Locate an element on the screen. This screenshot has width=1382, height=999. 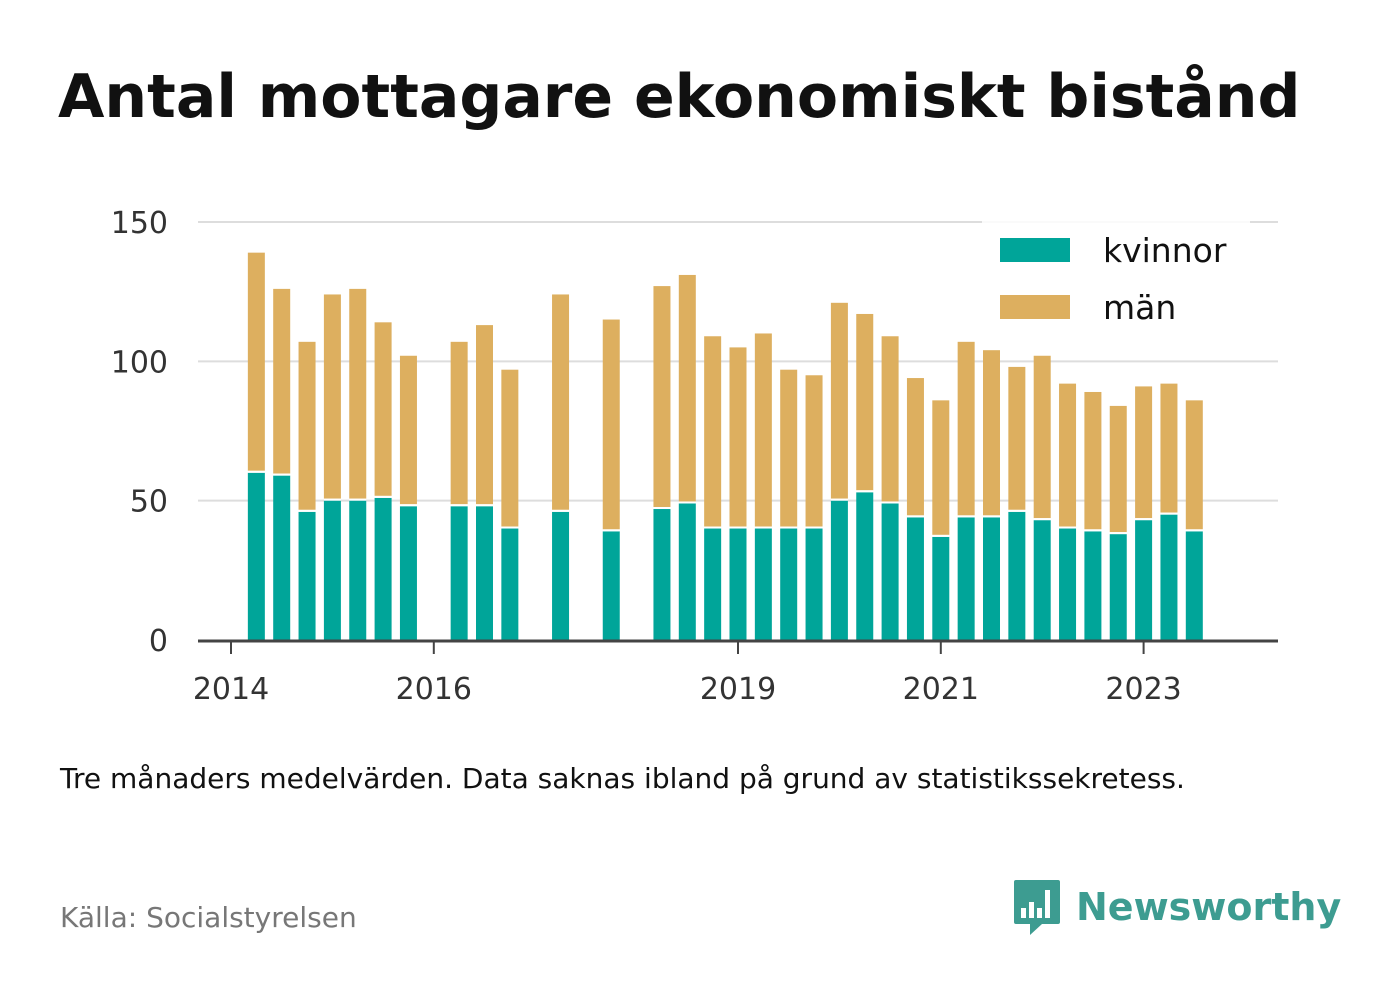
y-tick-label: 150 is located at coordinates (139, 223).